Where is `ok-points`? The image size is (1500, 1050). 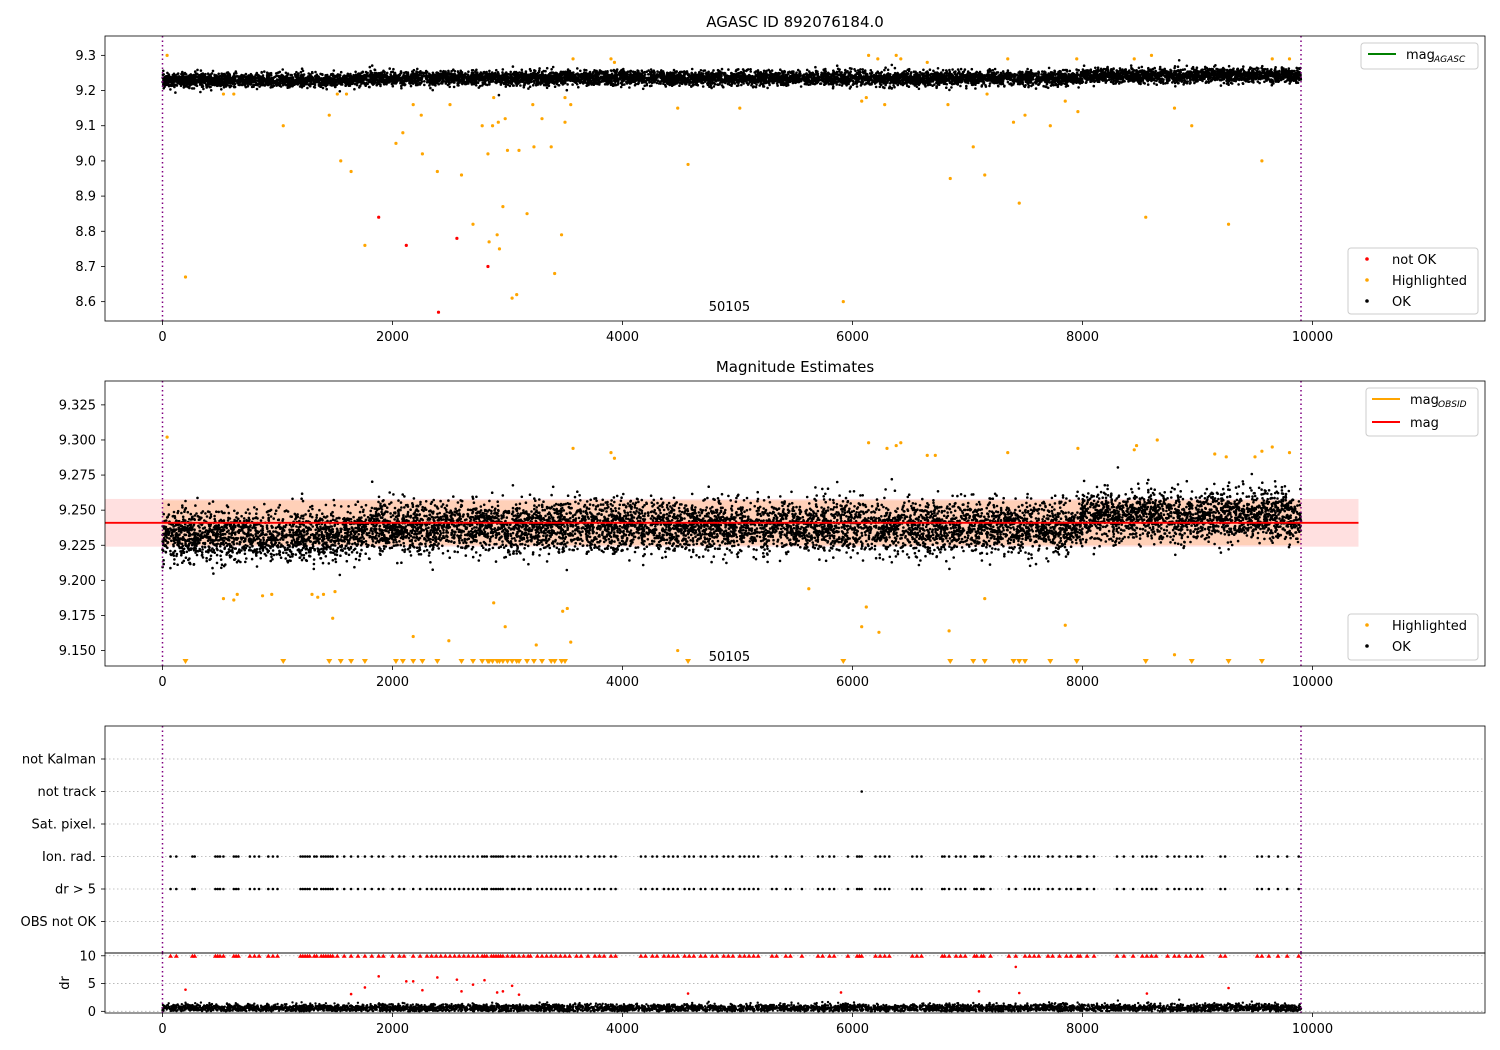
ok-points is located at coordinates (732, 78).